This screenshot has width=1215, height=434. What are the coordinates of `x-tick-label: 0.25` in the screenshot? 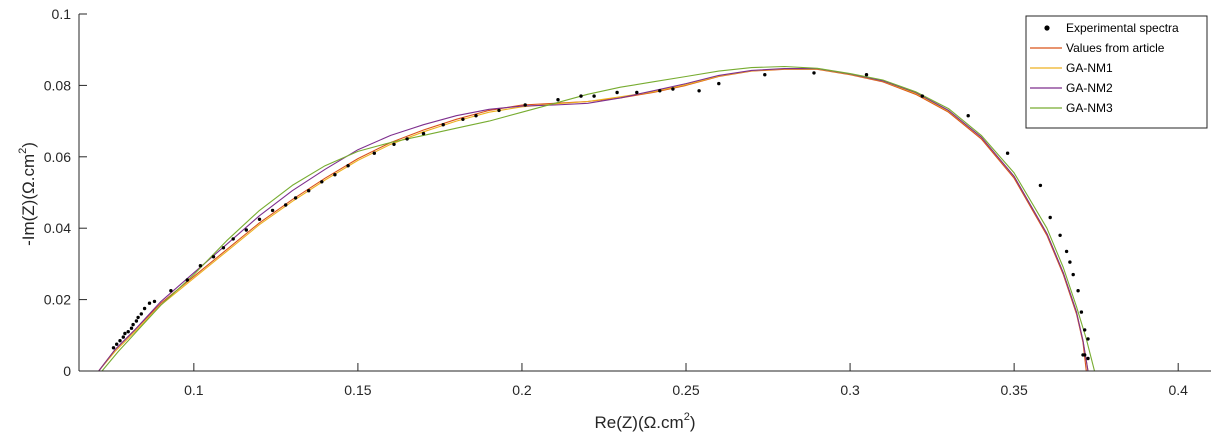 It's located at (685, 390).